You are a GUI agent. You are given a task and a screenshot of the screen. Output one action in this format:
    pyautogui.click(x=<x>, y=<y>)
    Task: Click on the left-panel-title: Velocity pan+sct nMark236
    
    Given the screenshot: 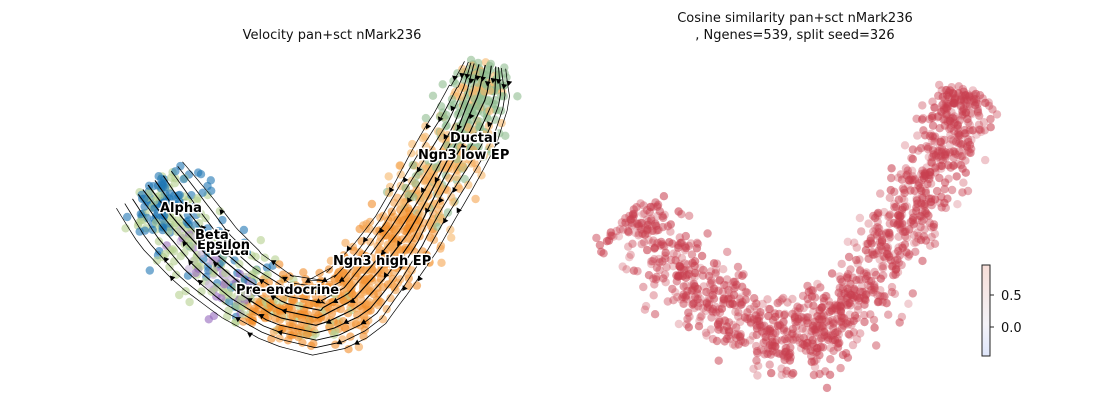 What is the action you would take?
    pyautogui.click(x=332, y=35)
    